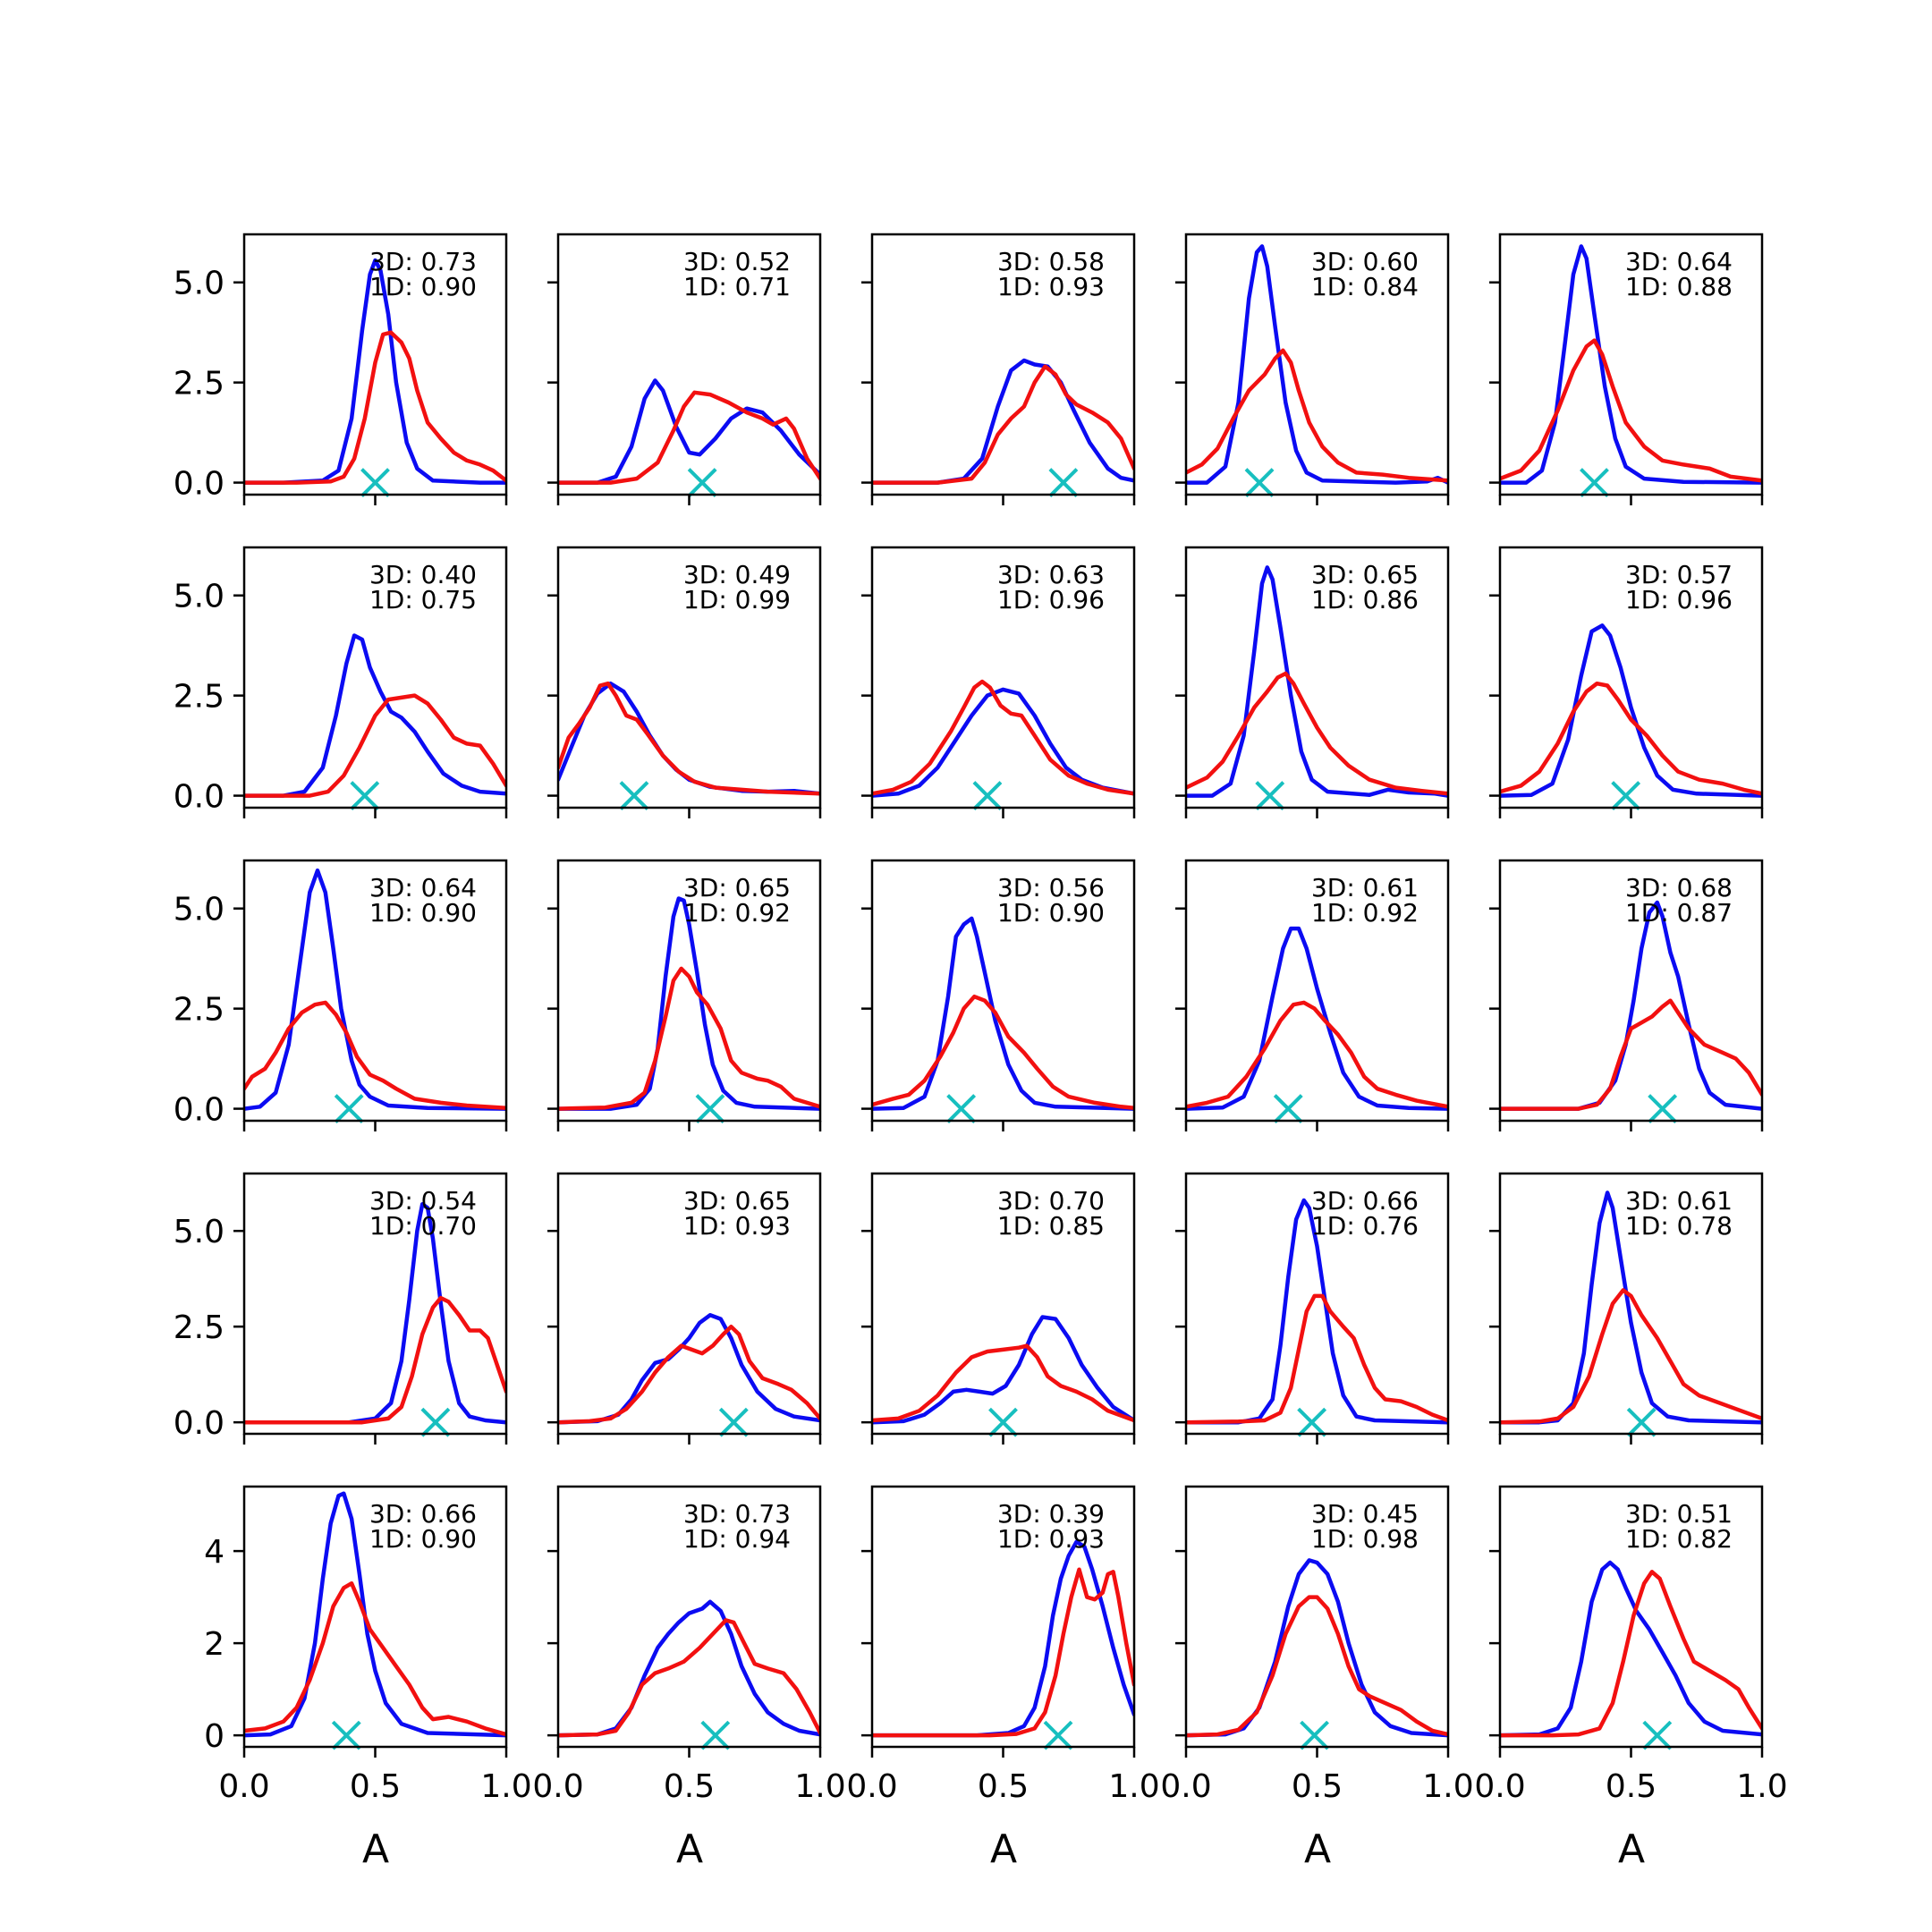 The height and width of the screenshot is (1932, 1932). What do you see at coordinates (423, 261) in the screenshot?
I see `annotation-3d: 3D: 0.73` at bounding box center [423, 261].